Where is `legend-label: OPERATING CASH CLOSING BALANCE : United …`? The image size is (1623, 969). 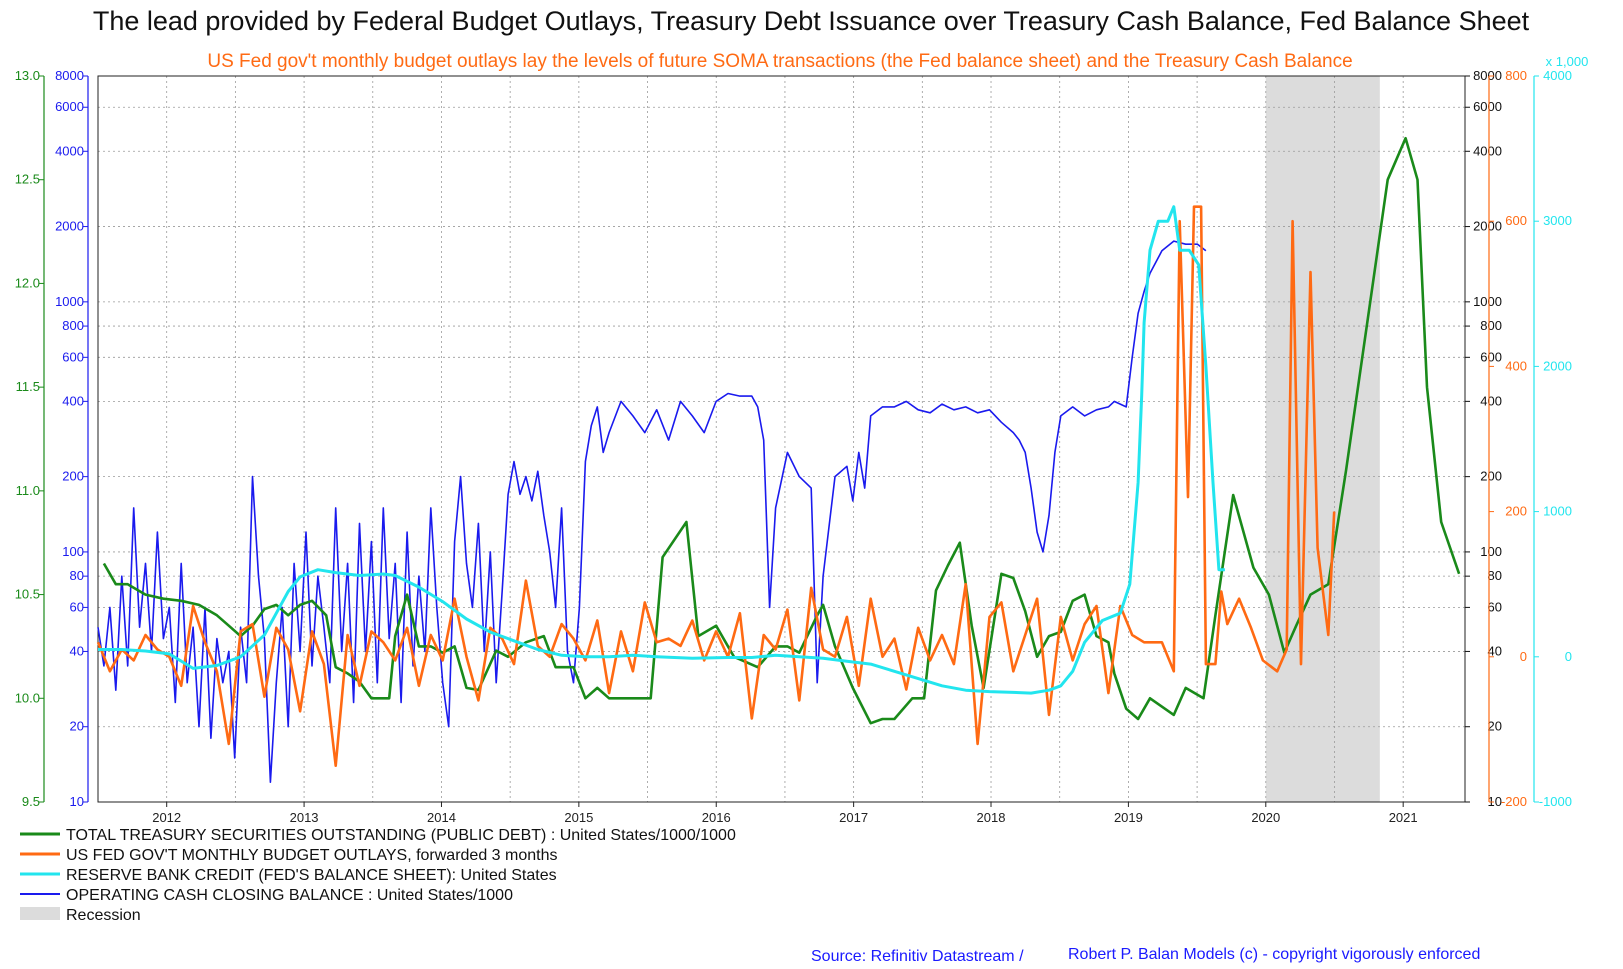
legend-label: OPERATING CASH CLOSING BALANCE : United … is located at coordinates (289, 895).